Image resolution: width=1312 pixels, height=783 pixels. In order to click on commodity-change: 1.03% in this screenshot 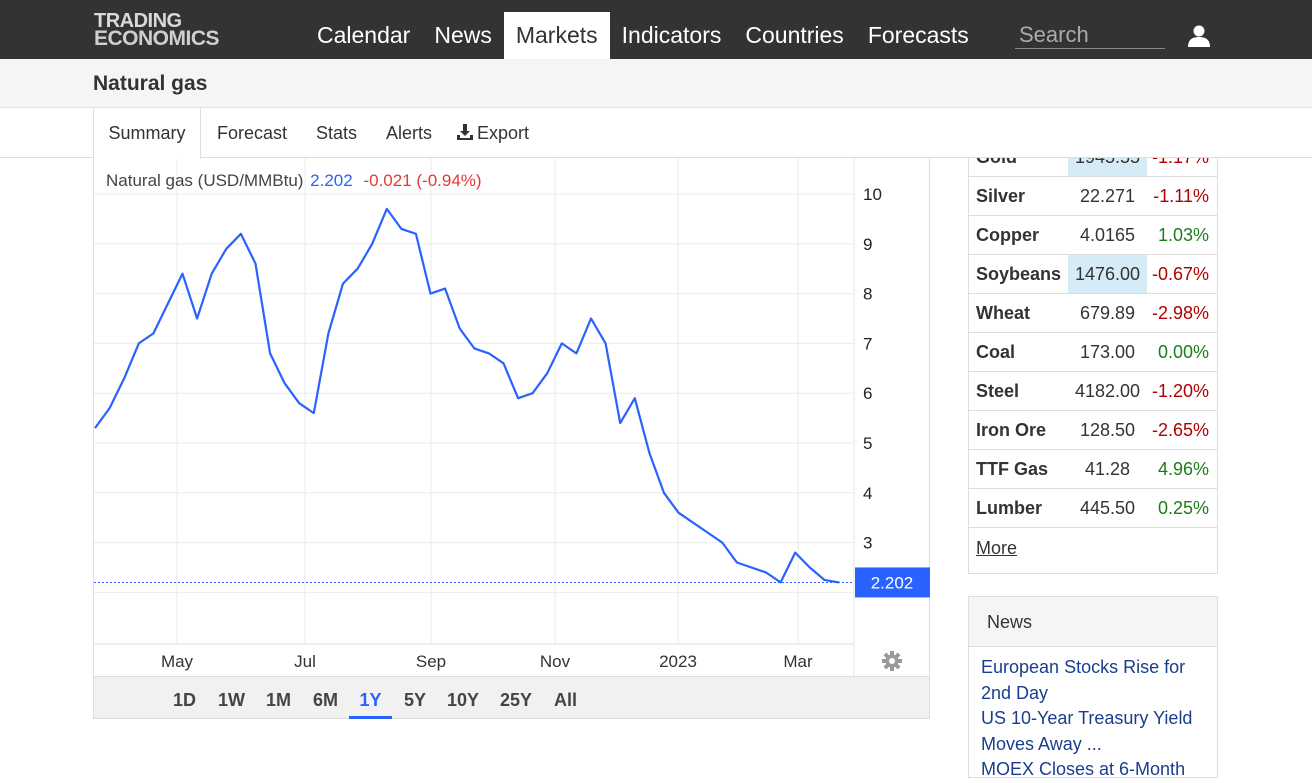, I will do `click(1183, 235)`.